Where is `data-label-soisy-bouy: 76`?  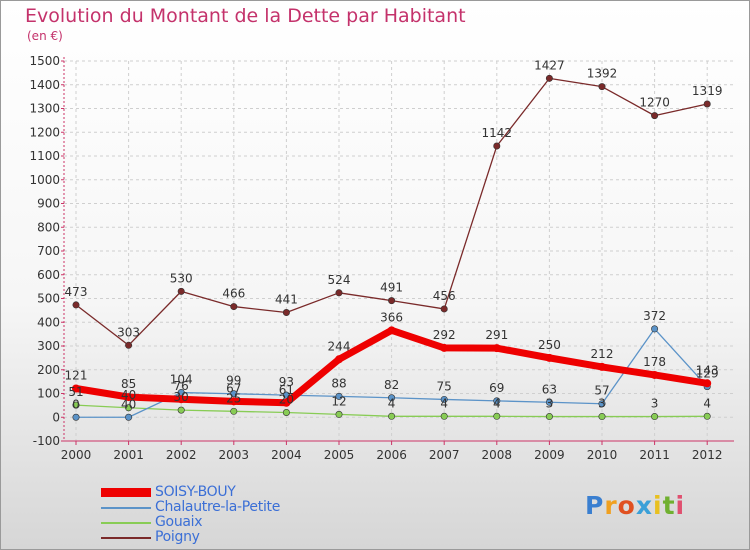
data-label-soisy-bouy: 76 is located at coordinates (181, 386).